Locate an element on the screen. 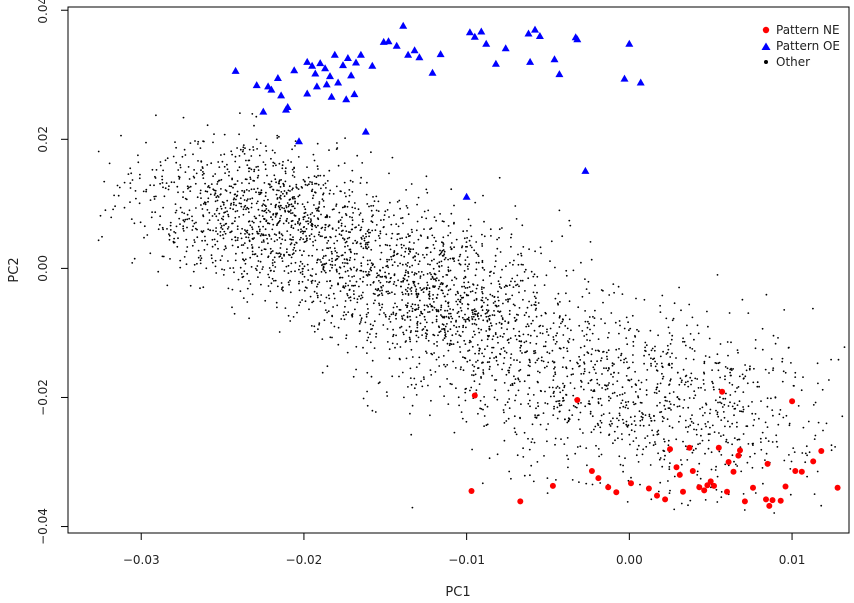  point-pattern-oe is located at coordinates (624, 78).